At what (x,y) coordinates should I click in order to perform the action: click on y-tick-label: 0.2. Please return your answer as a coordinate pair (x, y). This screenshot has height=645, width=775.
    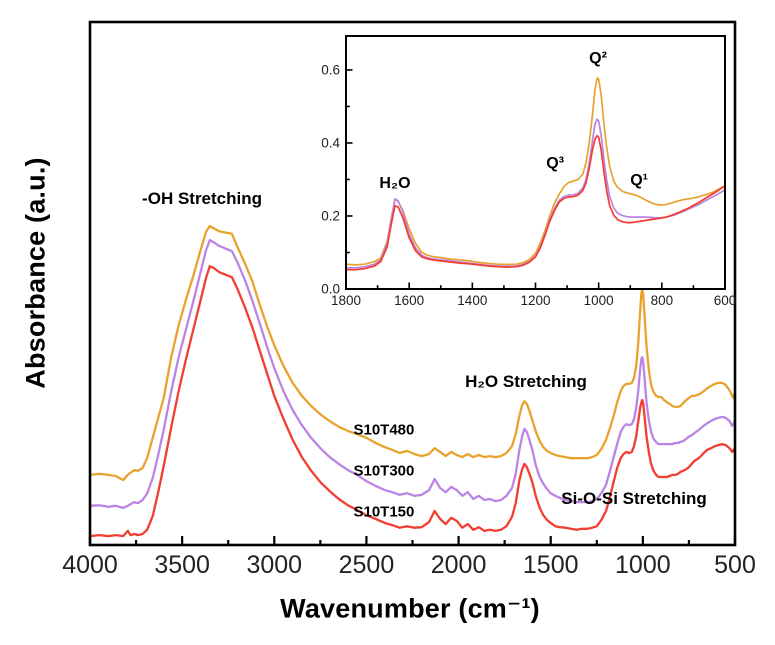
    Looking at the image, I should click on (330, 215).